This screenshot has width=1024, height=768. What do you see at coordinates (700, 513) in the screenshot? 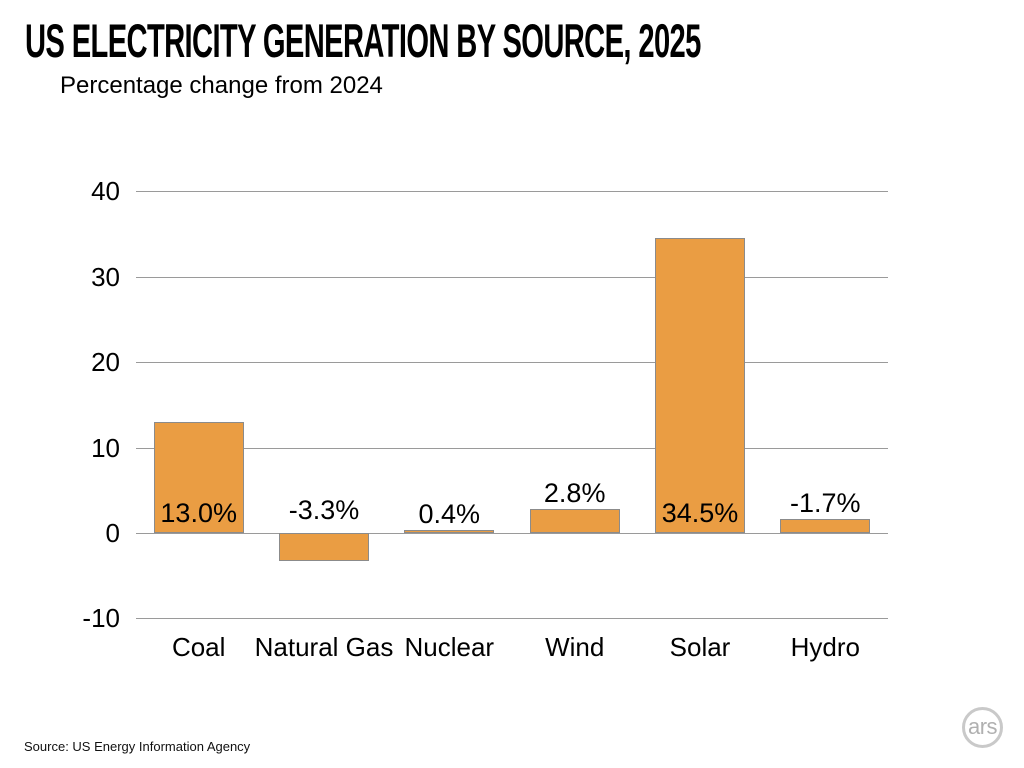
I see `bar-value-label: 34.5%` at bounding box center [700, 513].